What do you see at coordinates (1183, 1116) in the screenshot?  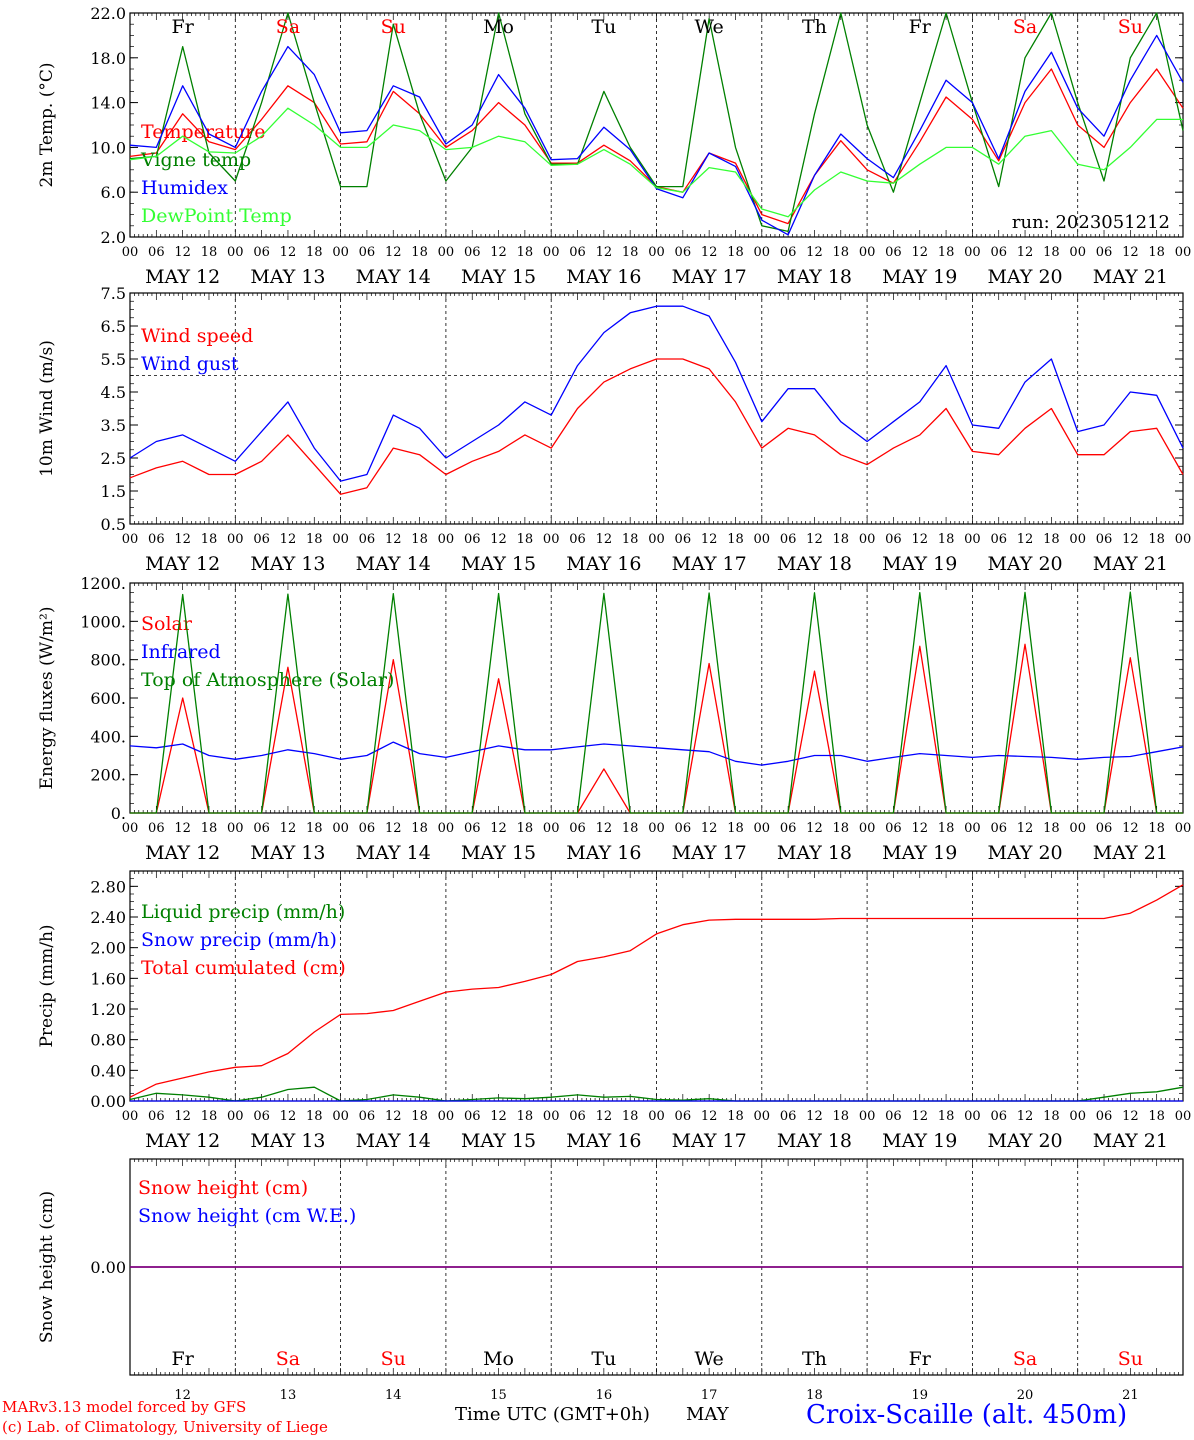 I see `panel-3-x-hour-label-end: 00` at bounding box center [1183, 1116].